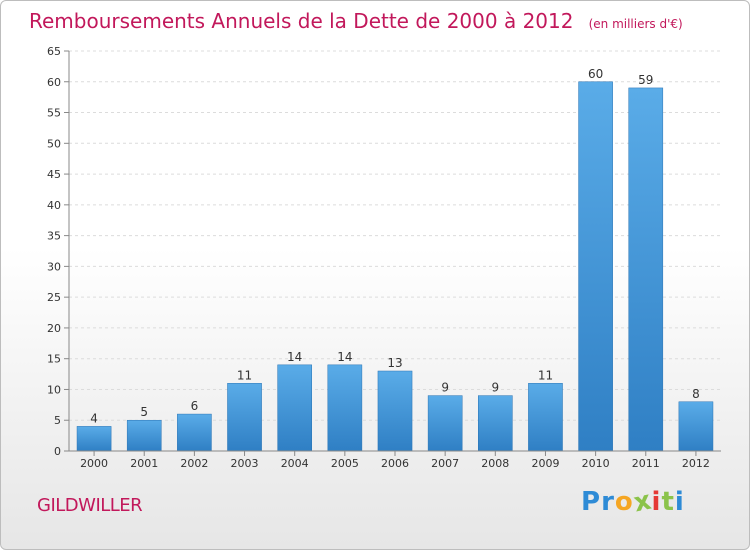 The width and height of the screenshot is (750, 550). Describe the element at coordinates (595, 74) in the screenshot. I see `bar-value-label: 60` at that location.